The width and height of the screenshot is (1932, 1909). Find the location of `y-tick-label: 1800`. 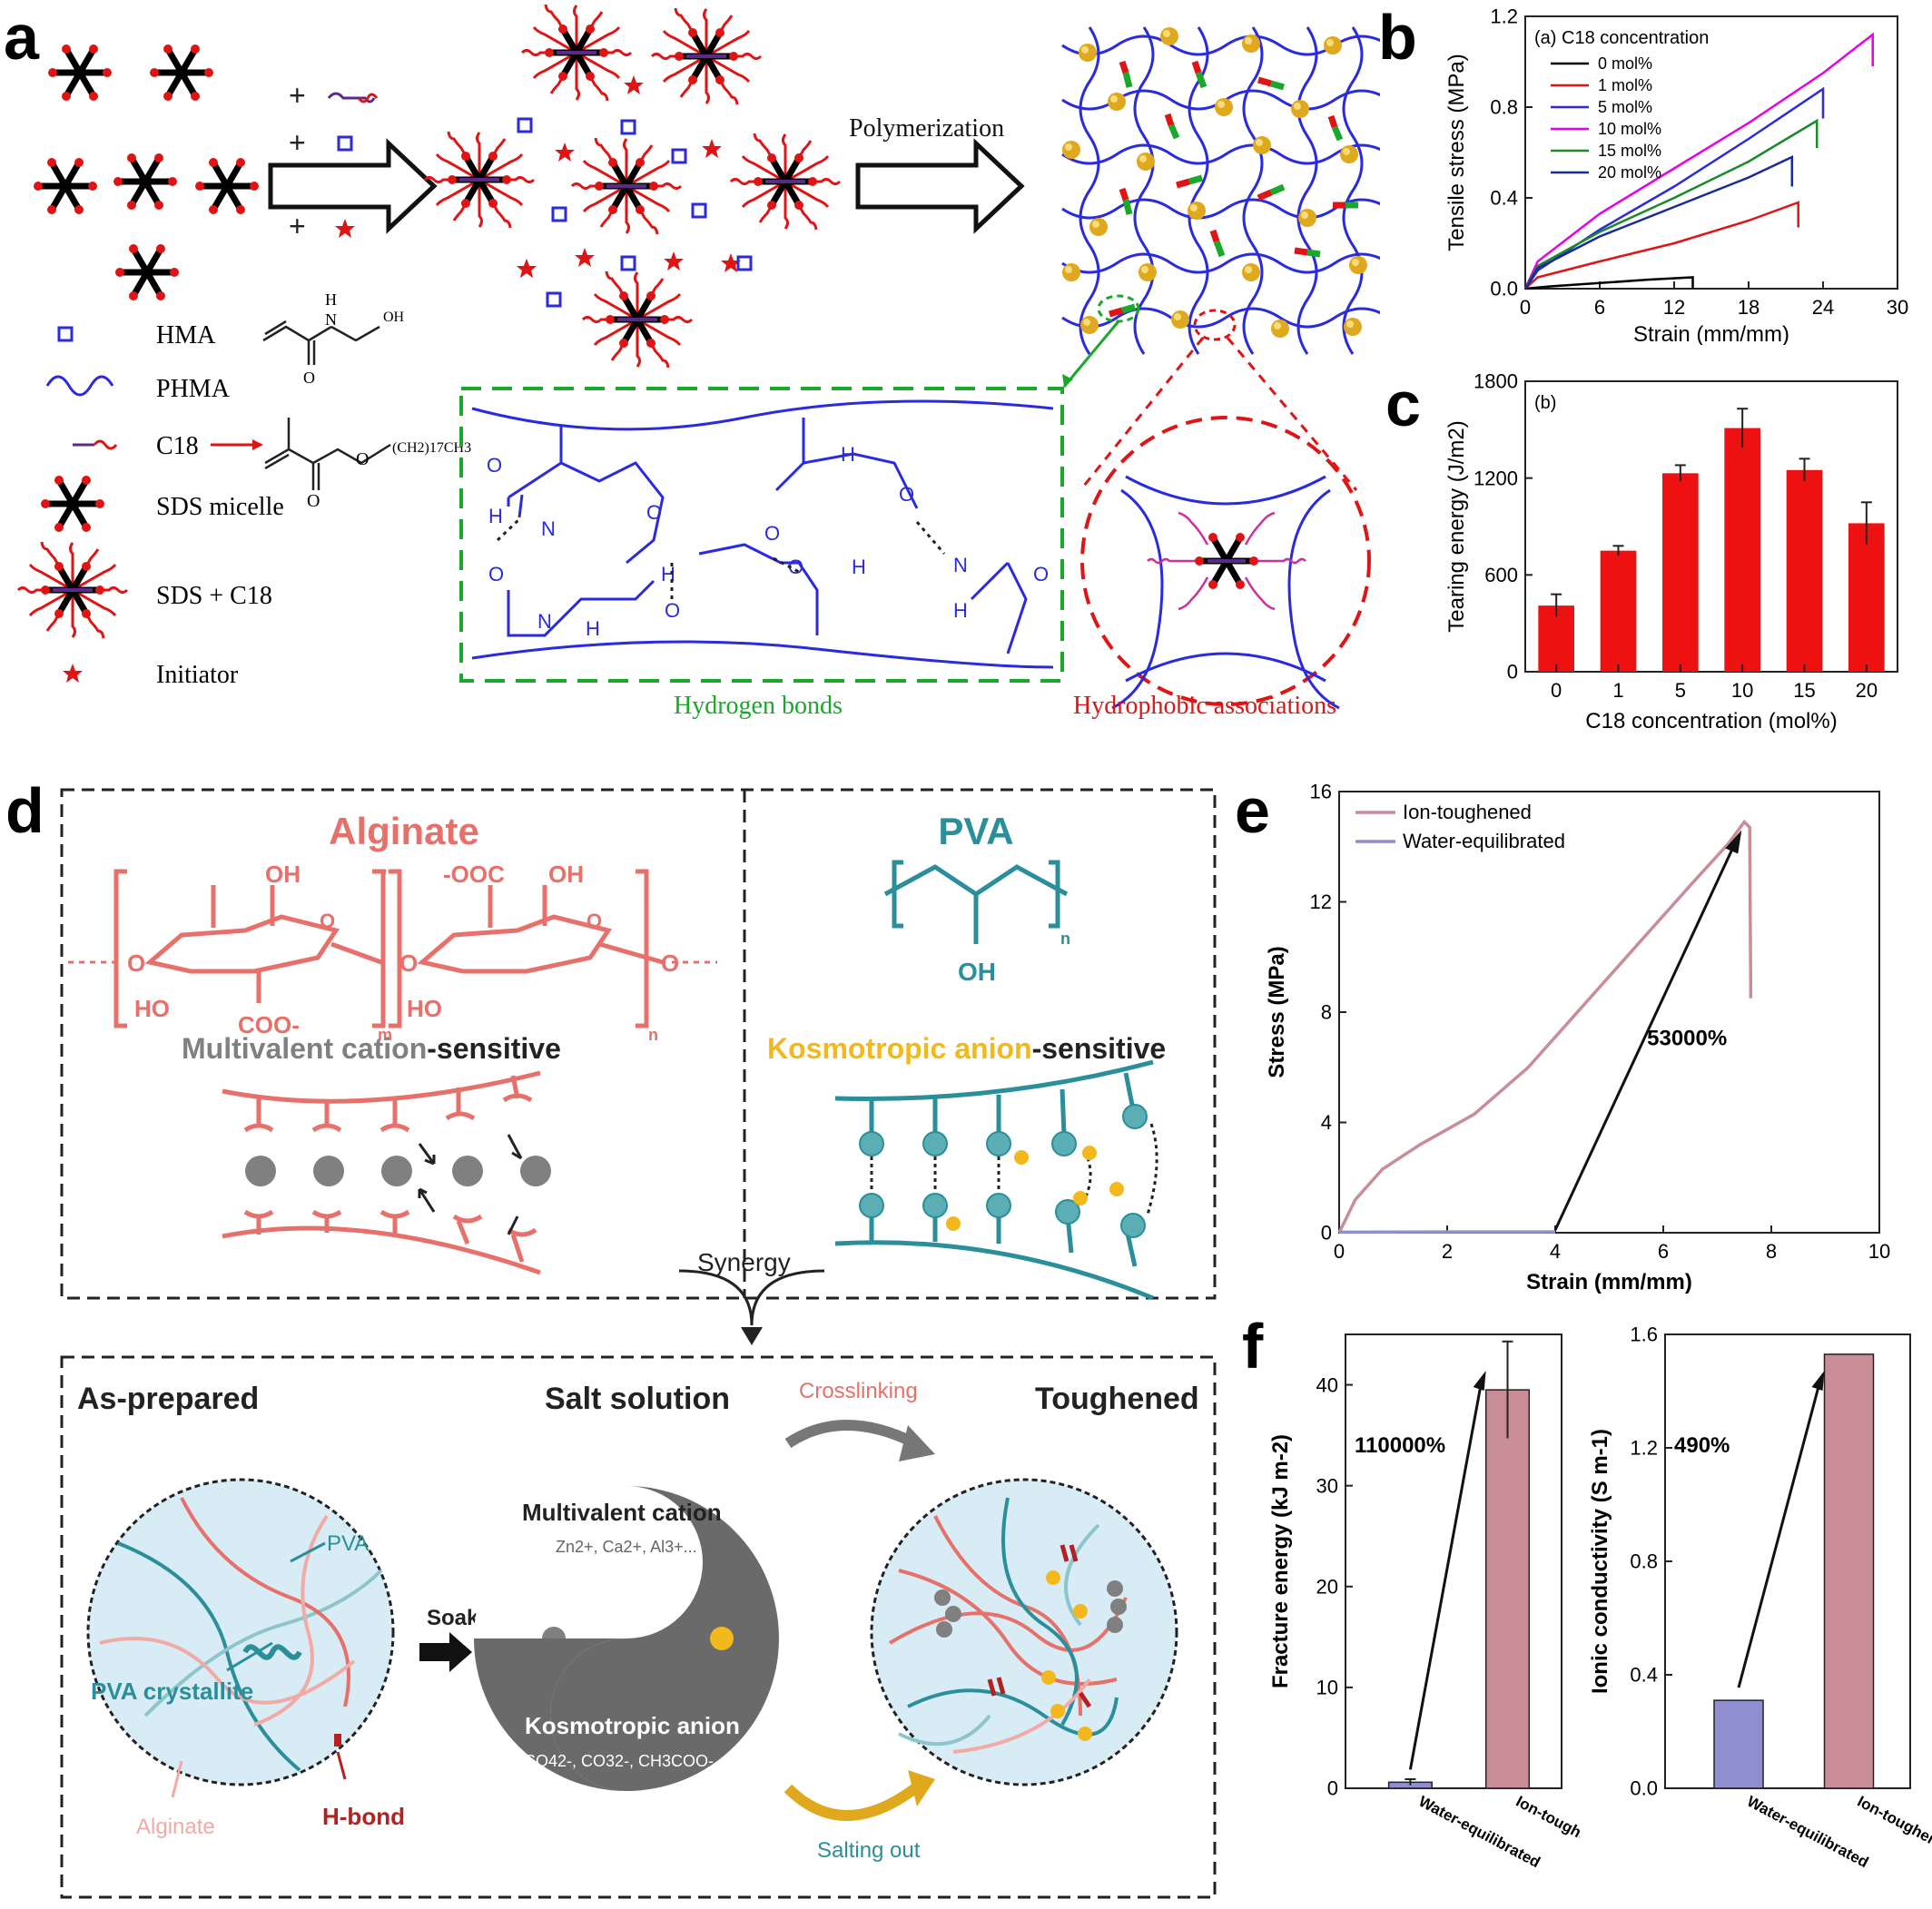

y-tick-label: 1800 is located at coordinates (1496, 382).